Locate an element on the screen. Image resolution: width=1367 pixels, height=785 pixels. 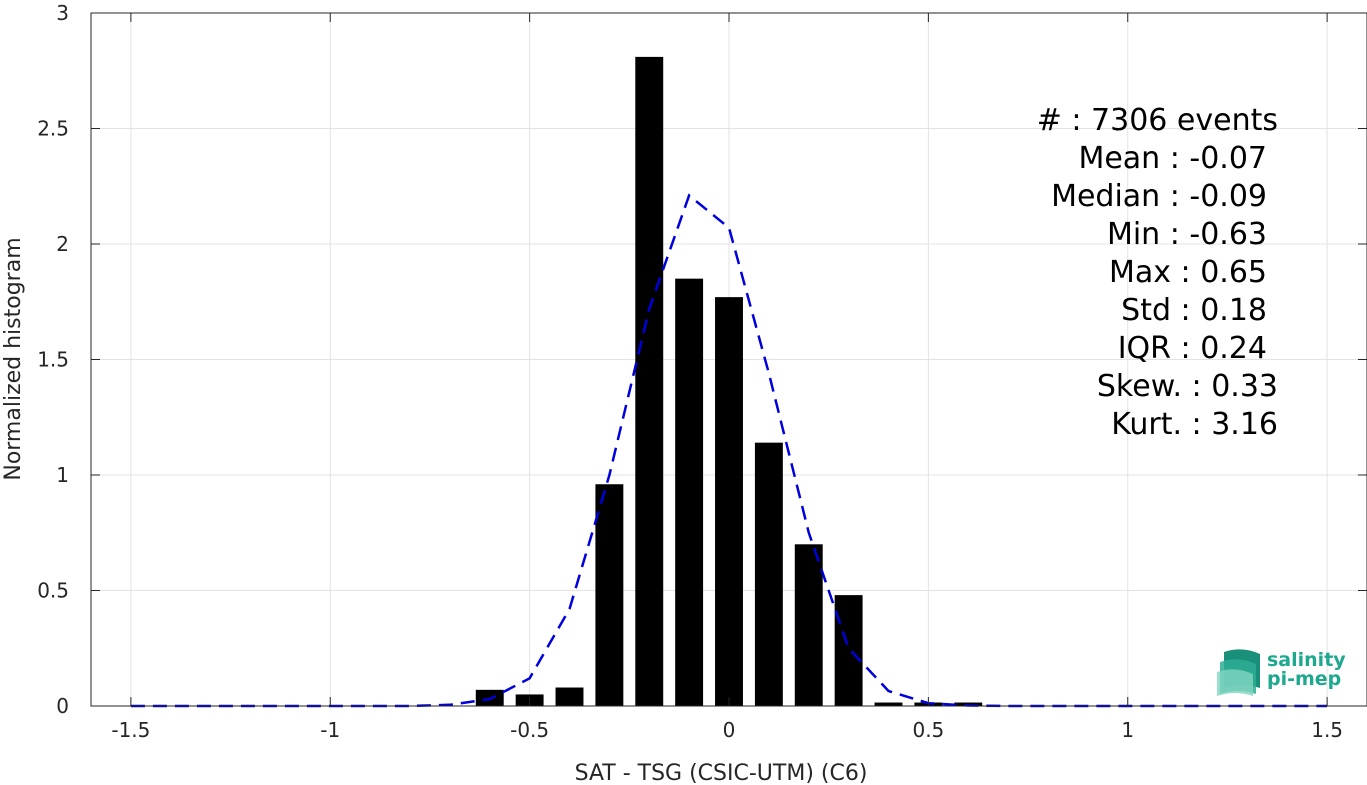
x-tick-label: 0 is located at coordinates (729, 730).